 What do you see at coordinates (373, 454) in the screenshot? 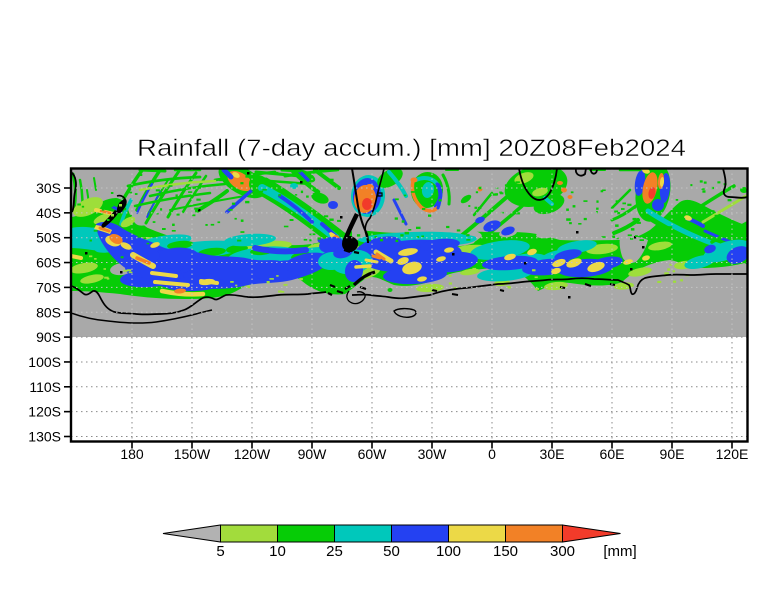
I see `svg-text: 60W` at bounding box center [373, 454].